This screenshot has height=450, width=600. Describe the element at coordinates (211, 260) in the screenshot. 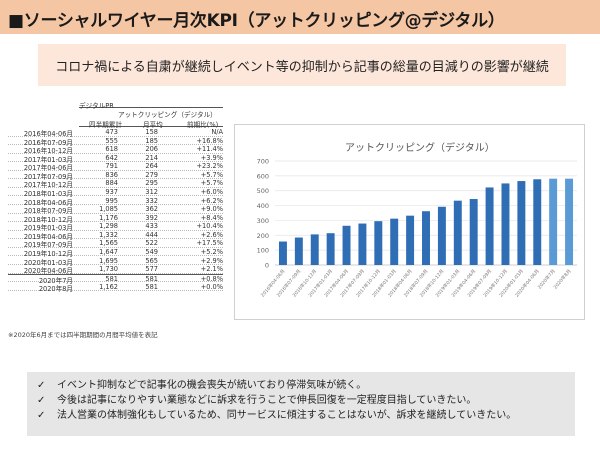

I see `row-pct: +2.9%` at that location.